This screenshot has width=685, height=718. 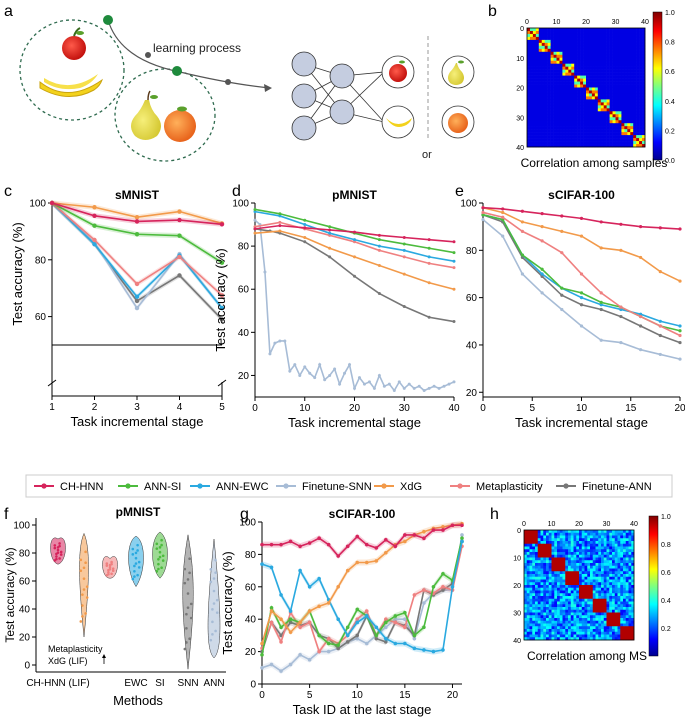 What do you see at coordinates (519, 531) in the screenshot?
I see `heatmap-y-tick: 0` at bounding box center [519, 531].